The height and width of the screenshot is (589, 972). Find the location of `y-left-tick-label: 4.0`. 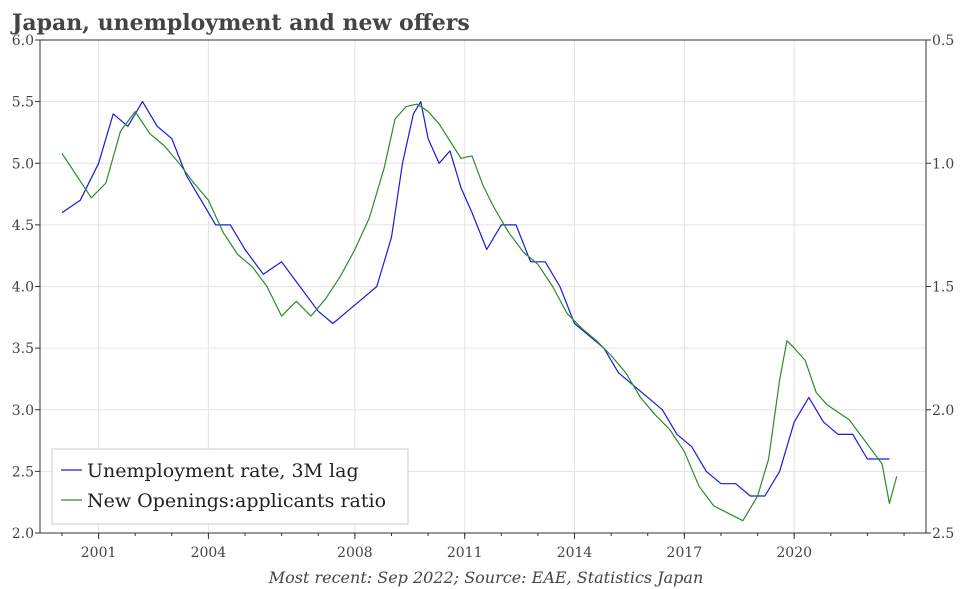

y-left-tick-label: 4.0 is located at coordinates (23, 288).